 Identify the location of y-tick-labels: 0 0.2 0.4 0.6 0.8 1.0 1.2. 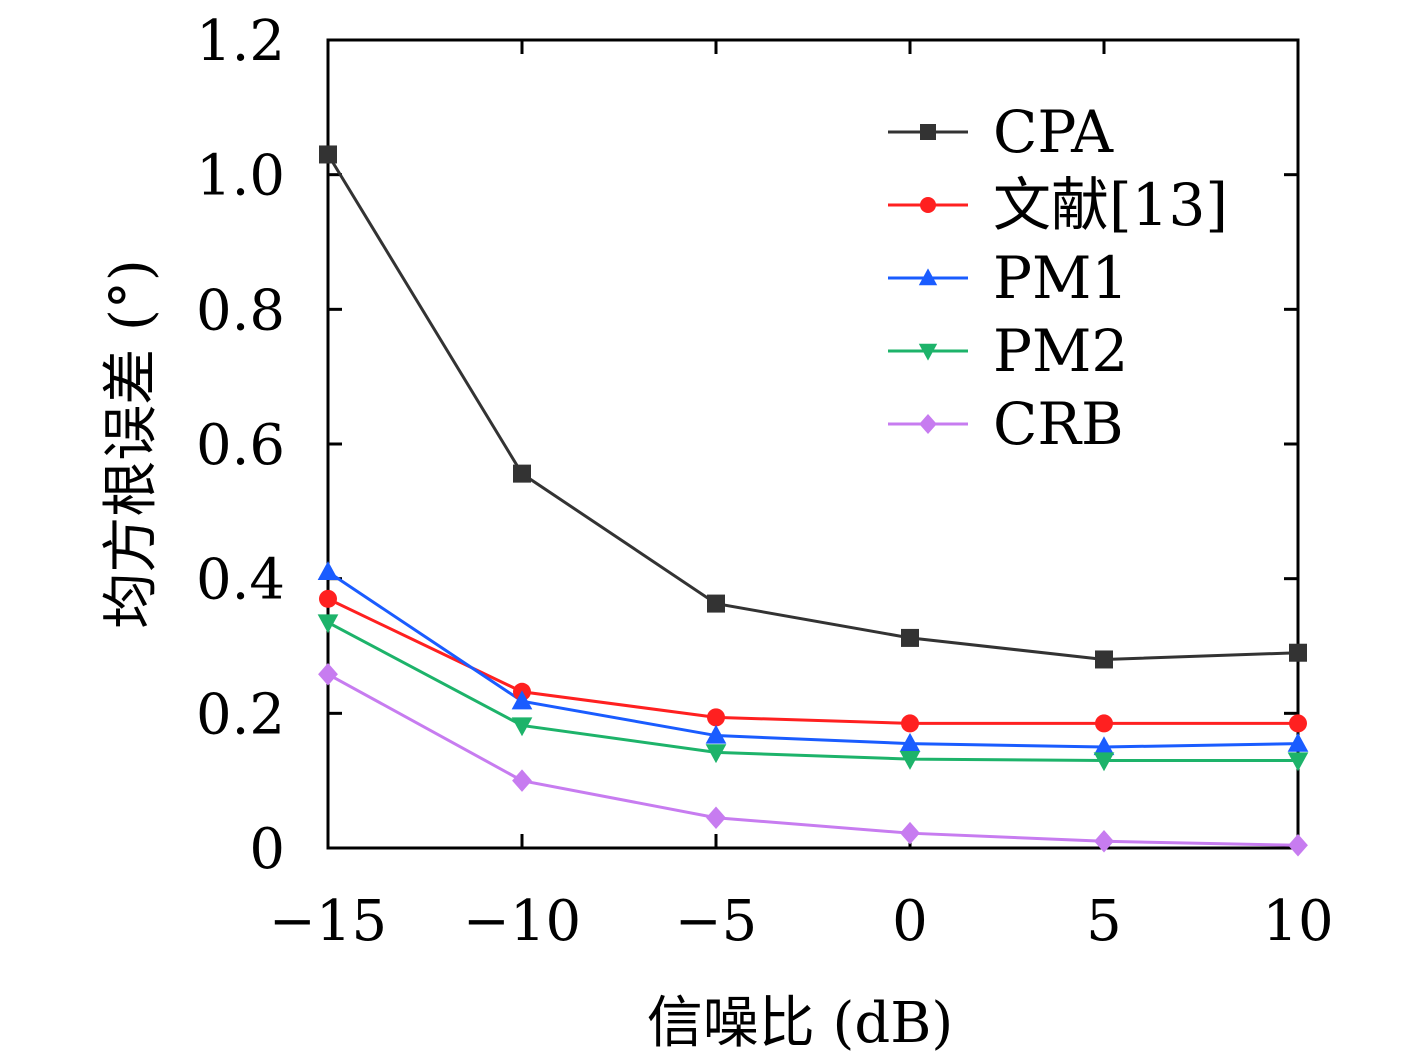
(240, 445).